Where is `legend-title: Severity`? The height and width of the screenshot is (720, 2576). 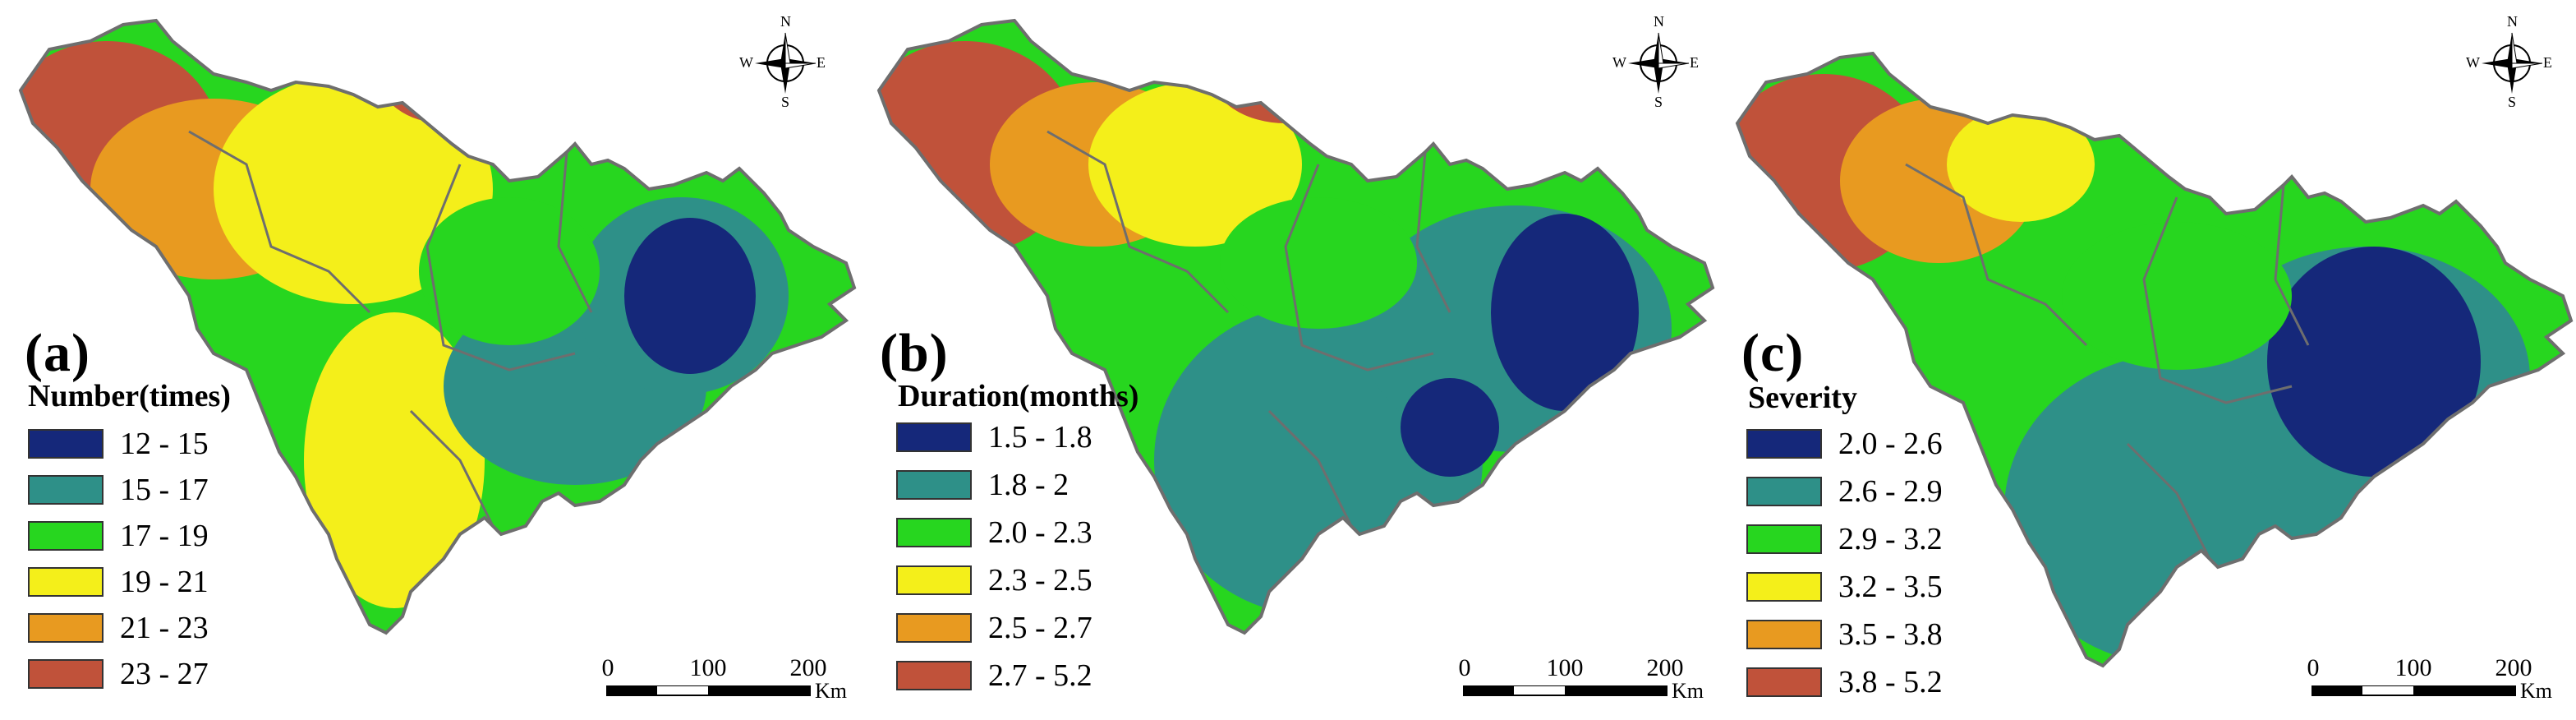
legend-title: Severity is located at coordinates (1802, 398).